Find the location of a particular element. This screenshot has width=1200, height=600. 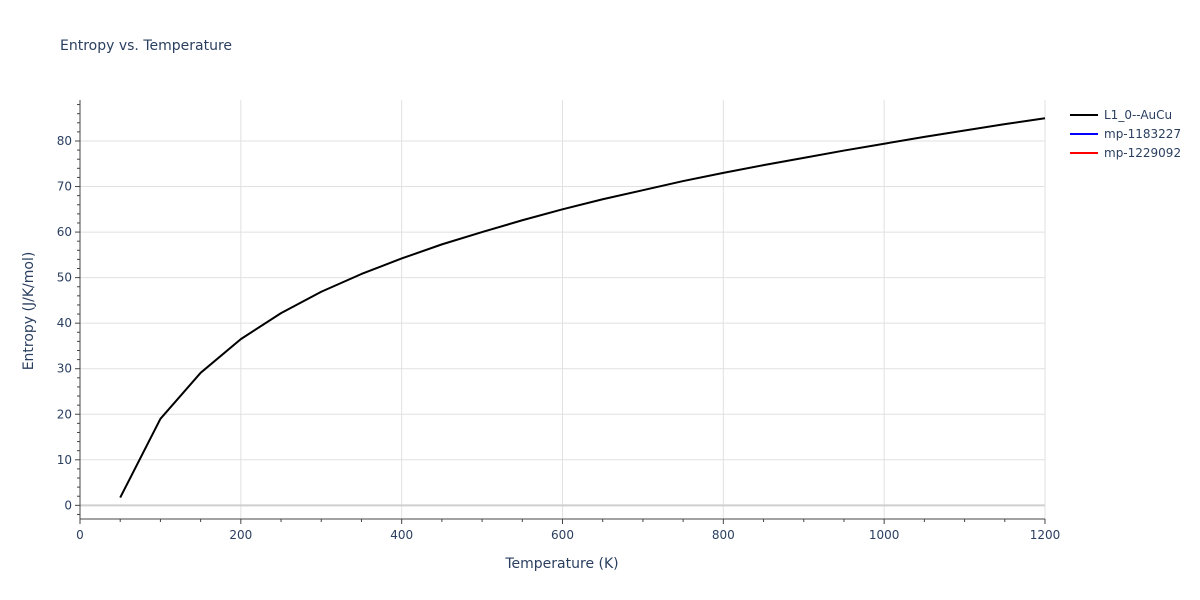

legend-item: mp-1183227 is located at coordinates (1125, 134).